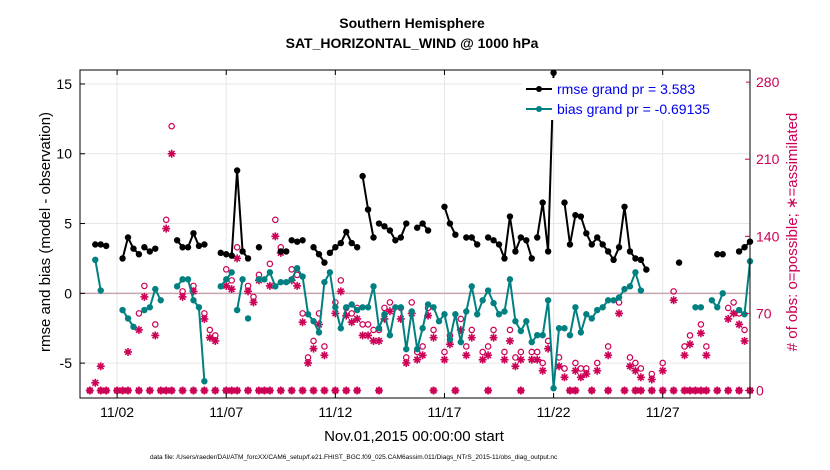 Image resolution: width=830 pixels, height=470 pixels. I want to click on y-axis-label-left: rmse and bias (model - observation), so click(45, 232).